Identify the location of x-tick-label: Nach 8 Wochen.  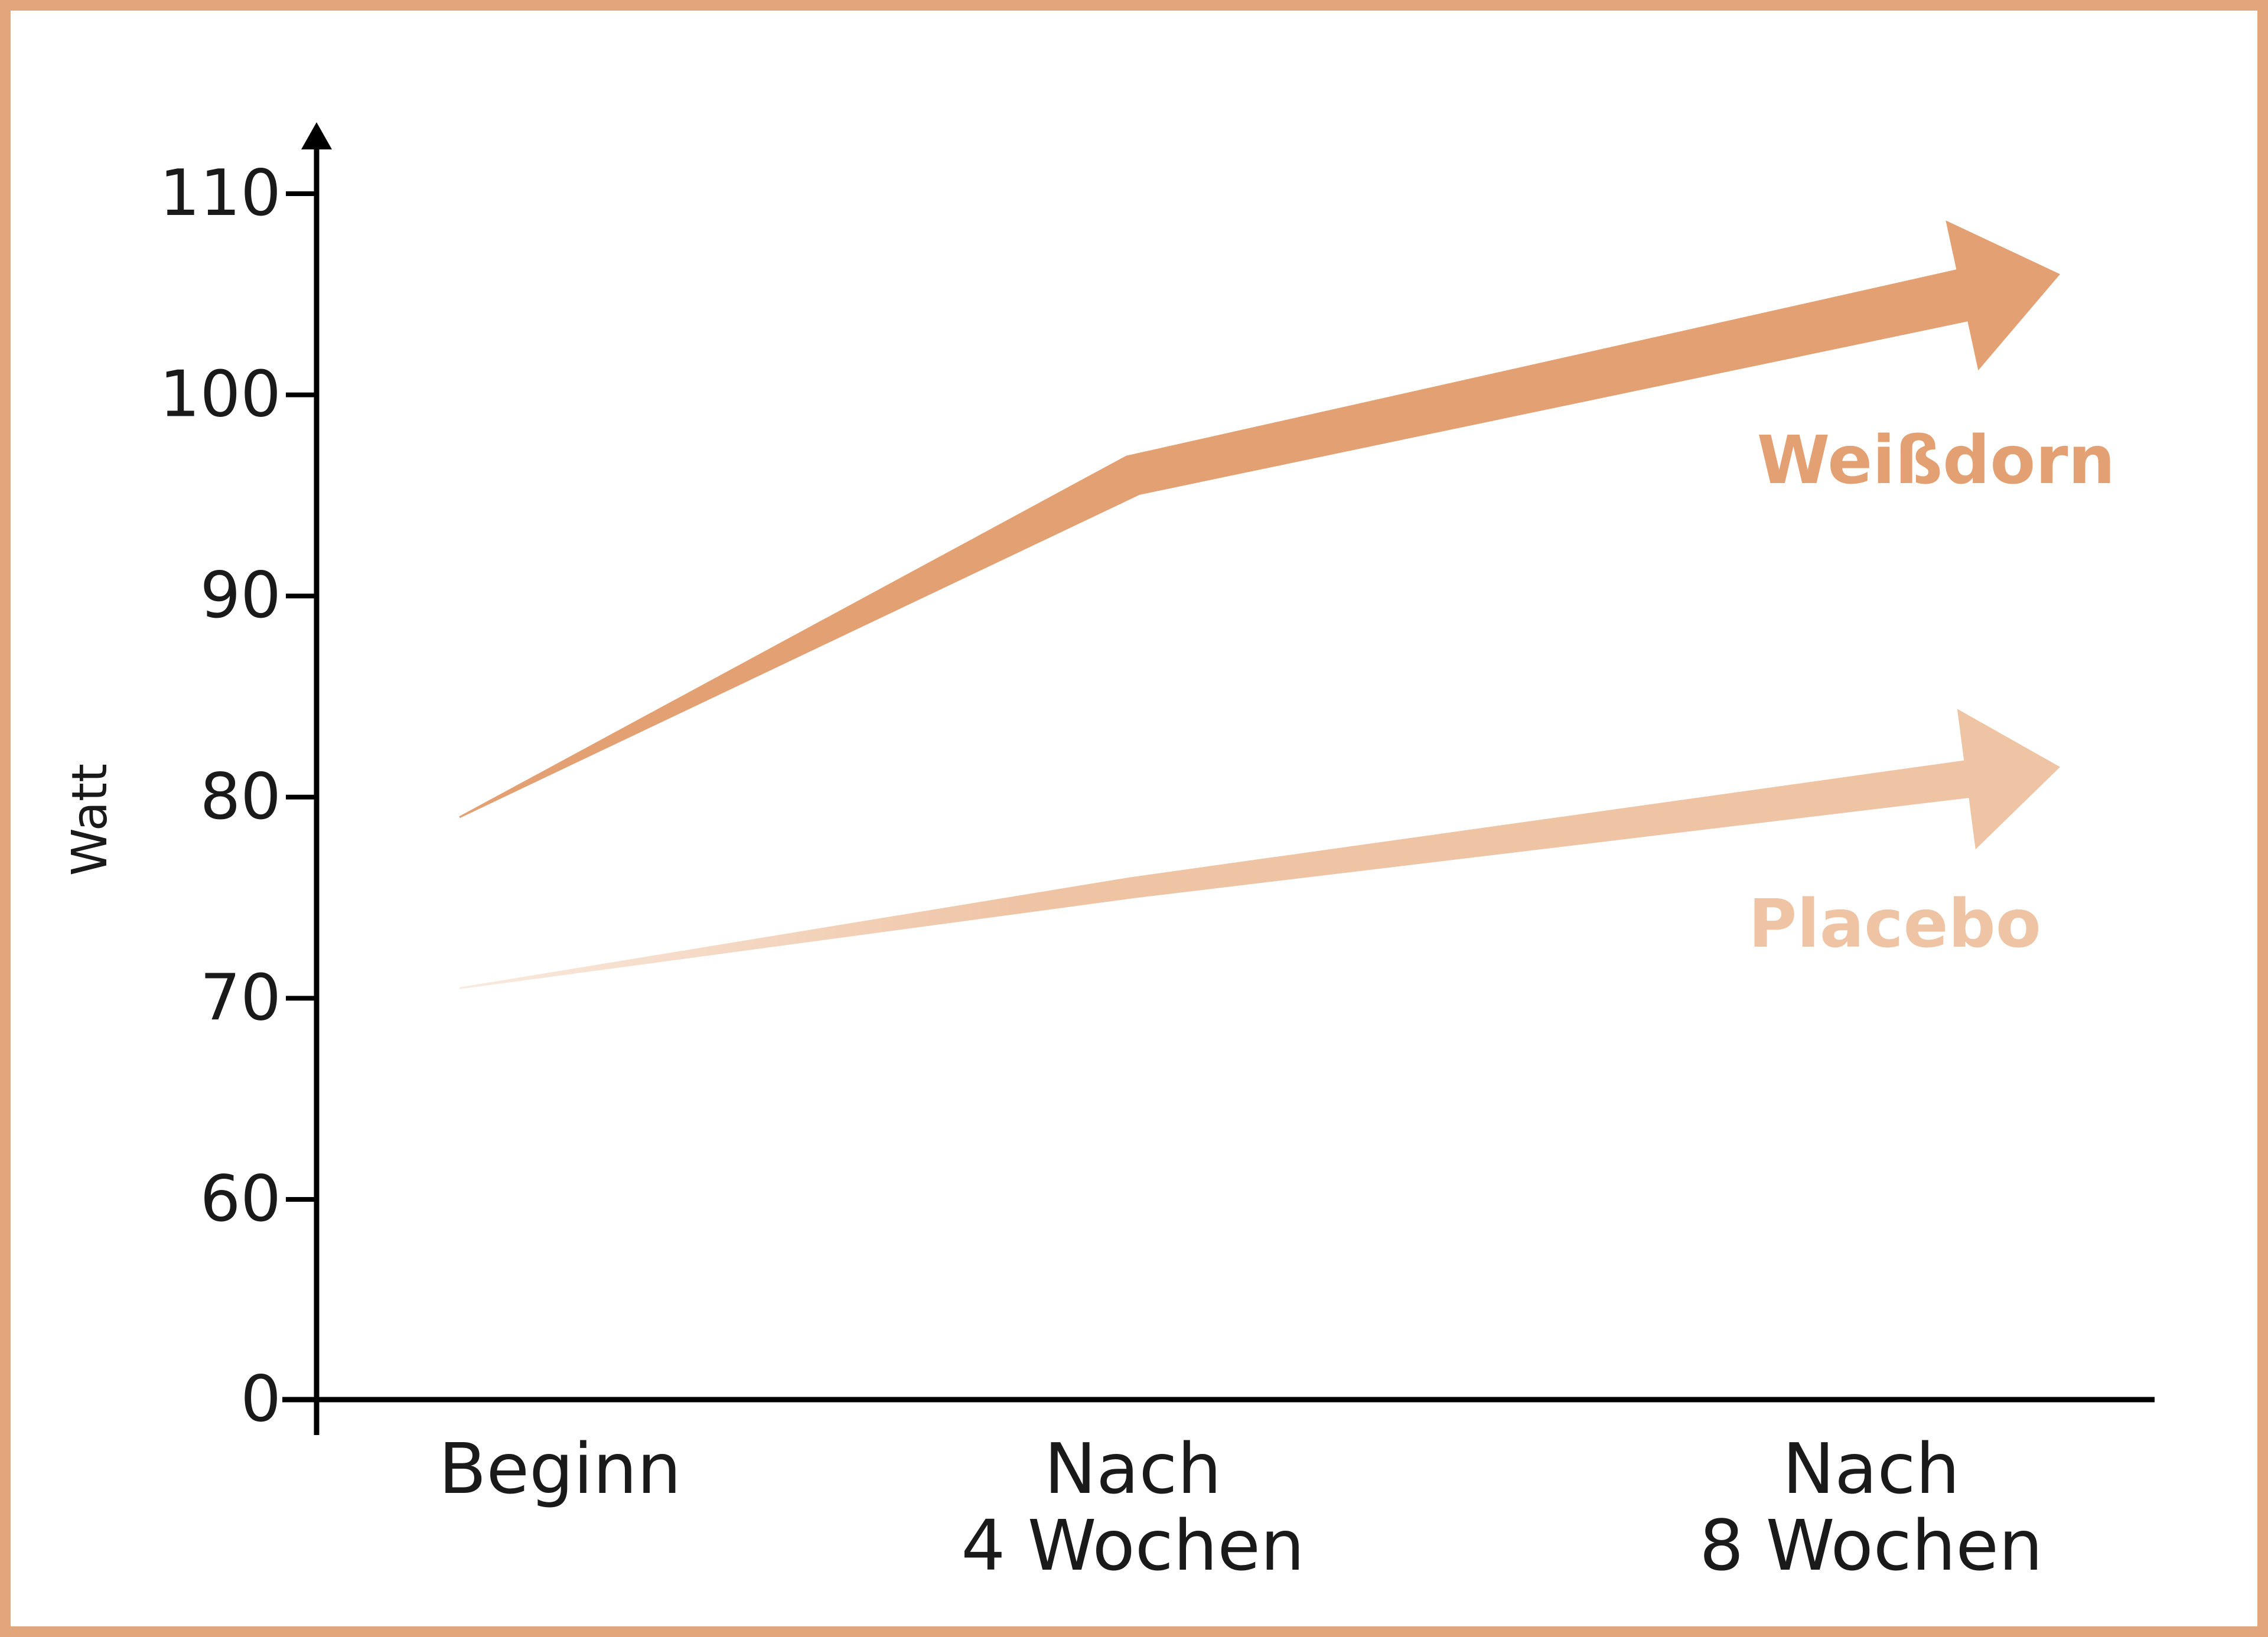
(1871, 1507).